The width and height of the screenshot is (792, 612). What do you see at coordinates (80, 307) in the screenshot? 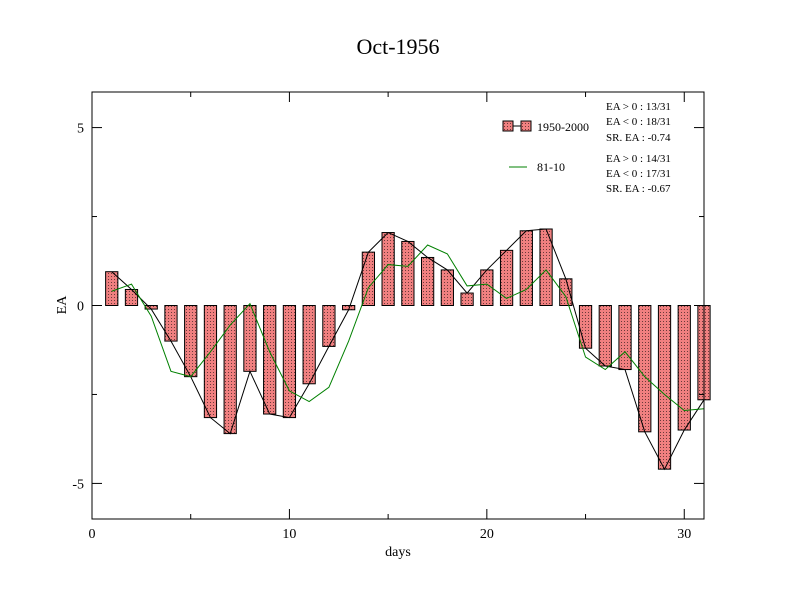
I see `y-tick-label-0: 0` at bounding box center [80, 307].